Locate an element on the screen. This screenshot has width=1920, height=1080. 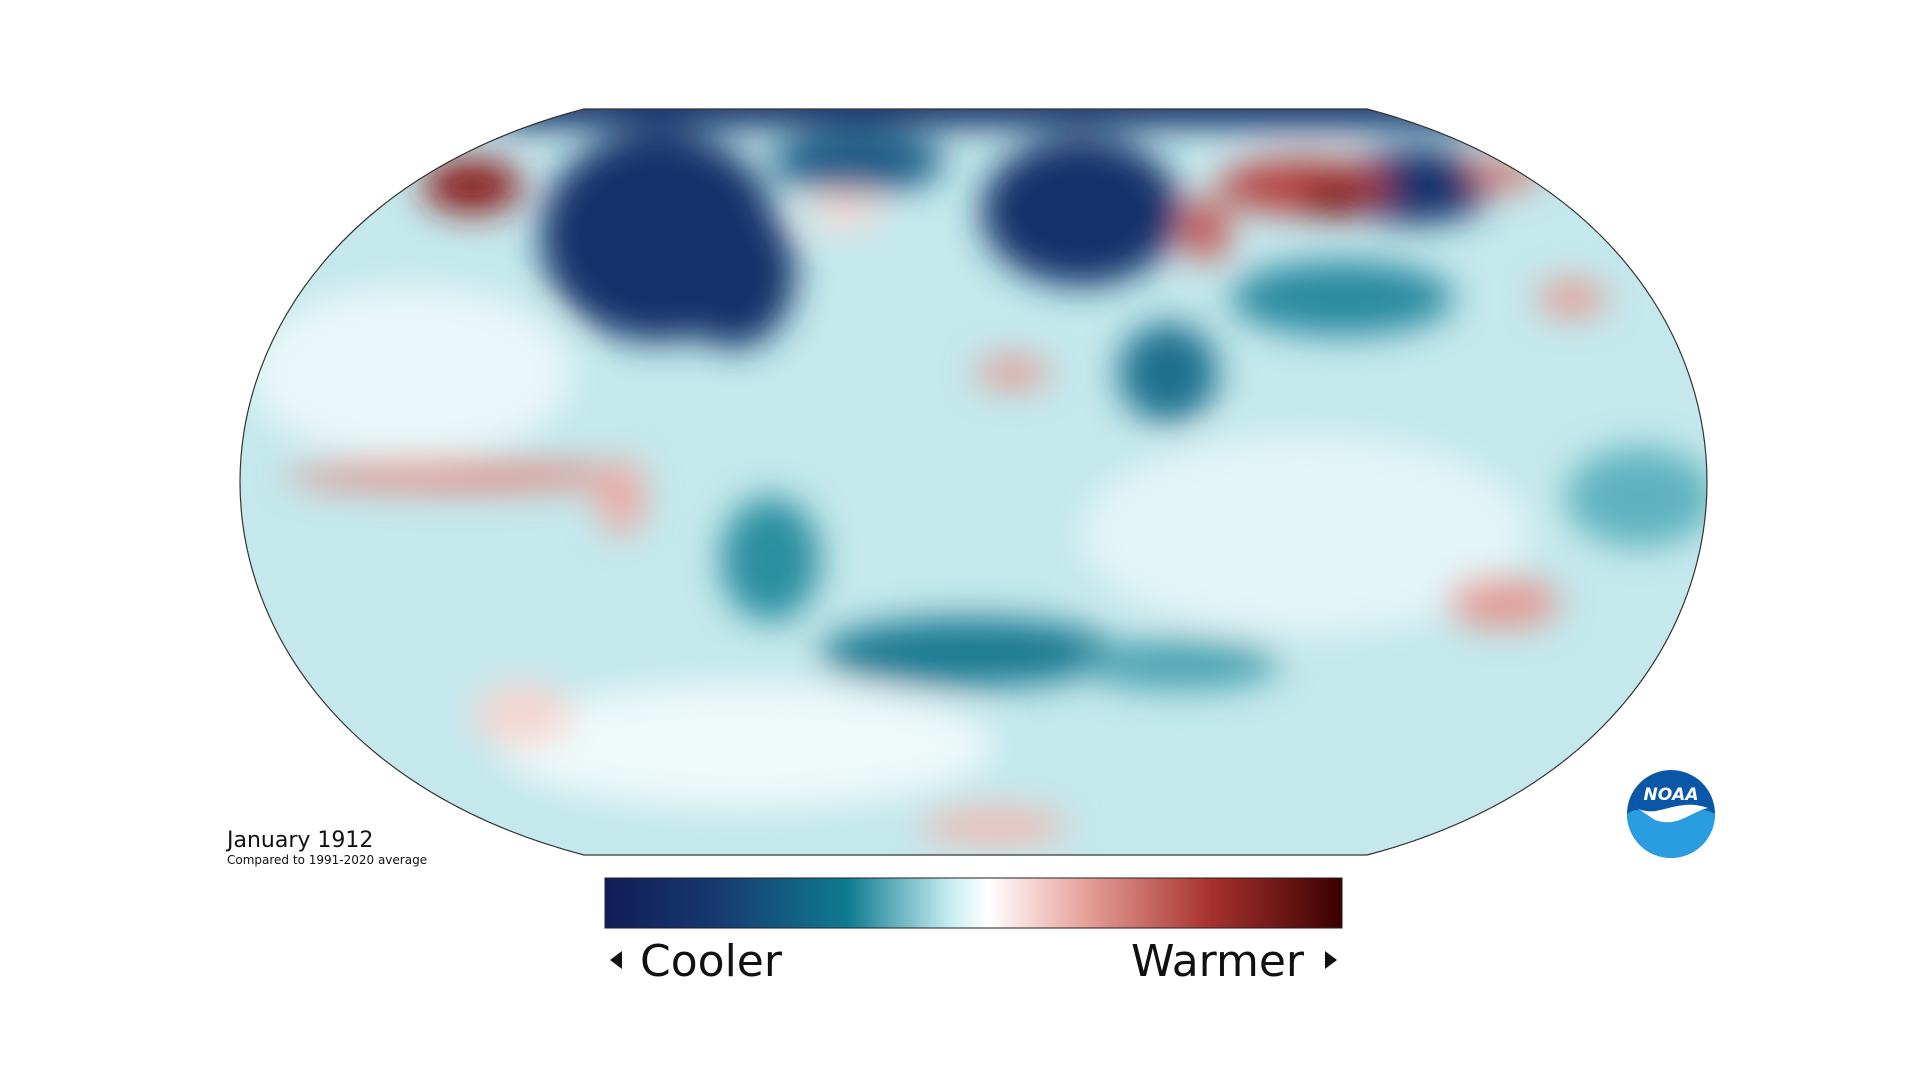
legend-low-label: Cooler is located at coordinates (711, 961).